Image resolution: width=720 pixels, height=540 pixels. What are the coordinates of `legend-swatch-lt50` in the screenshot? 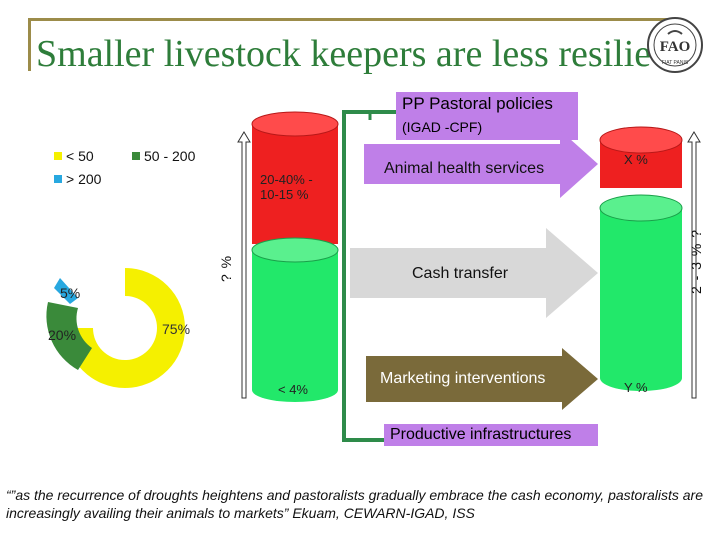 It's located at (58, 156).